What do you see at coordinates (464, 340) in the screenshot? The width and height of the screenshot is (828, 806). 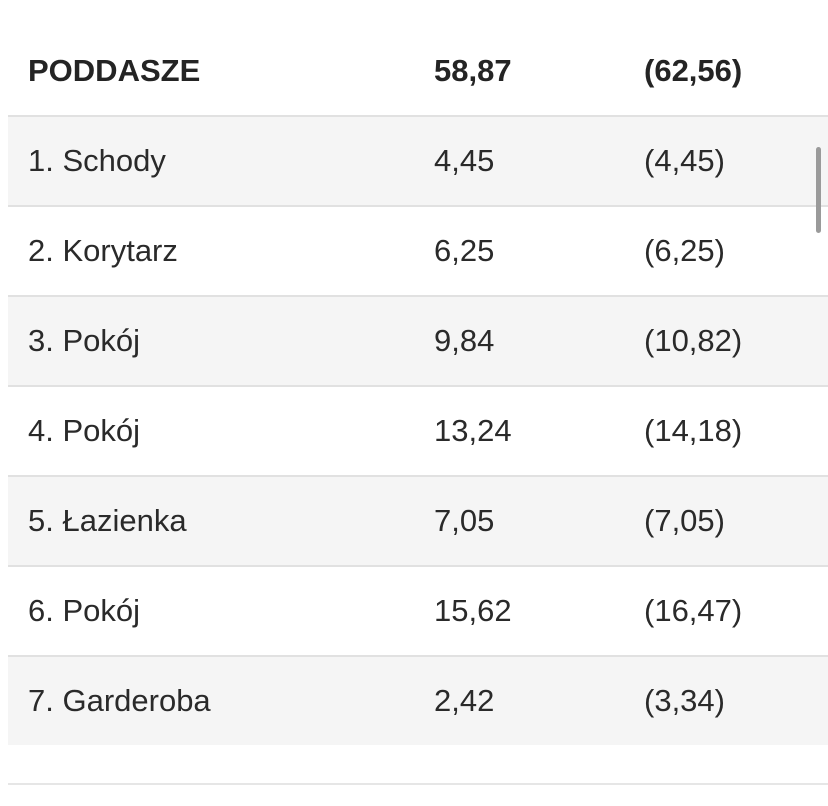 I see `room-area: 9,84` at bounding box center [464, 340].